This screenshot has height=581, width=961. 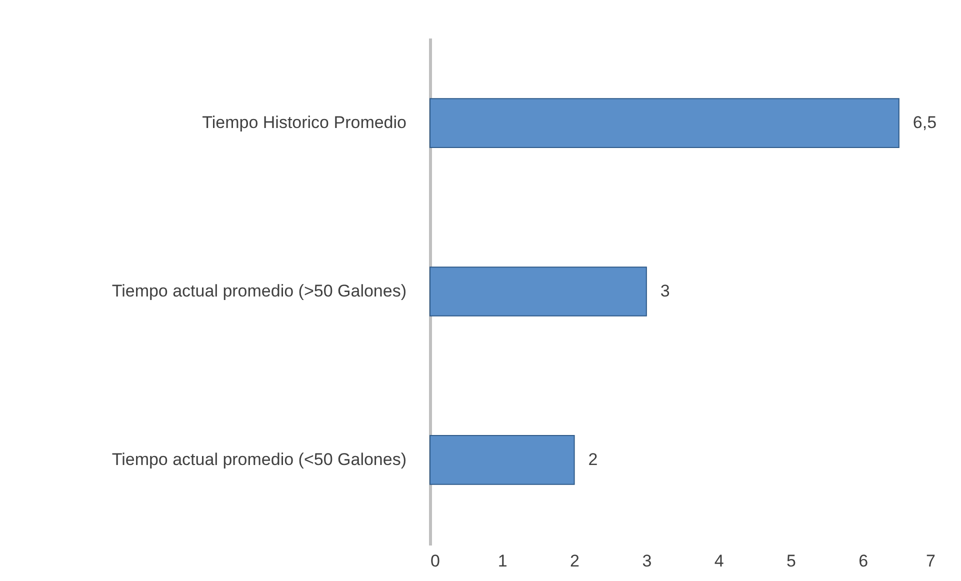 What do you see at coordinates (593, 459) in the screenshot?
I see `data-label: 2` at bounding box center [593, 459].